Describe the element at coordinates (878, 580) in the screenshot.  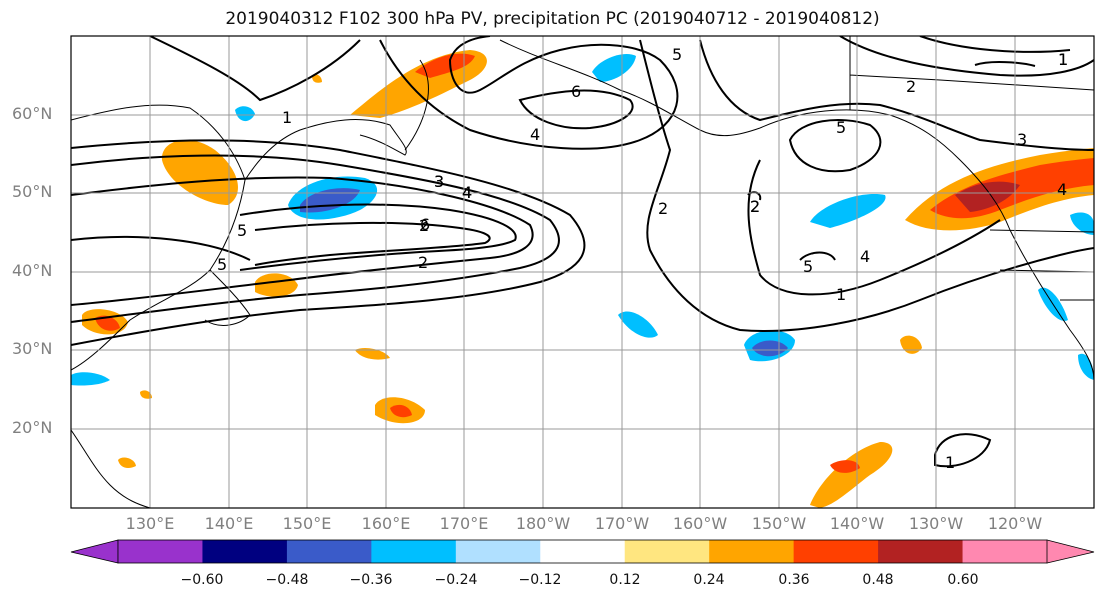
I see `colorbar-tick-label: 0.48` at that location.